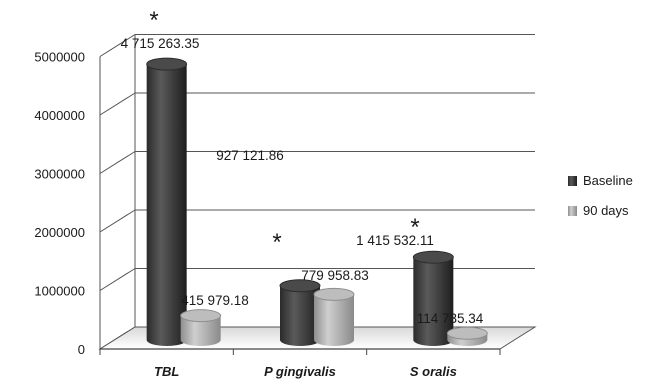 The width and height of the screenshot is (650, 388). I want to click on x-category-label: P gingivalis, so click(300, 371).